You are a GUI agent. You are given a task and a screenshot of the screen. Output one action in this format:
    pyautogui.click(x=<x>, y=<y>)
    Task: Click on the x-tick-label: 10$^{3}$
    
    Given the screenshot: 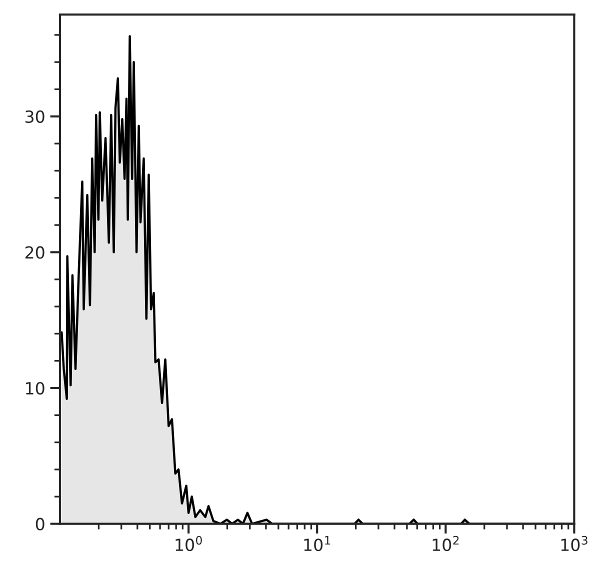 What is the action you would take?
    pyautogui.click(x=574, y=544)
    